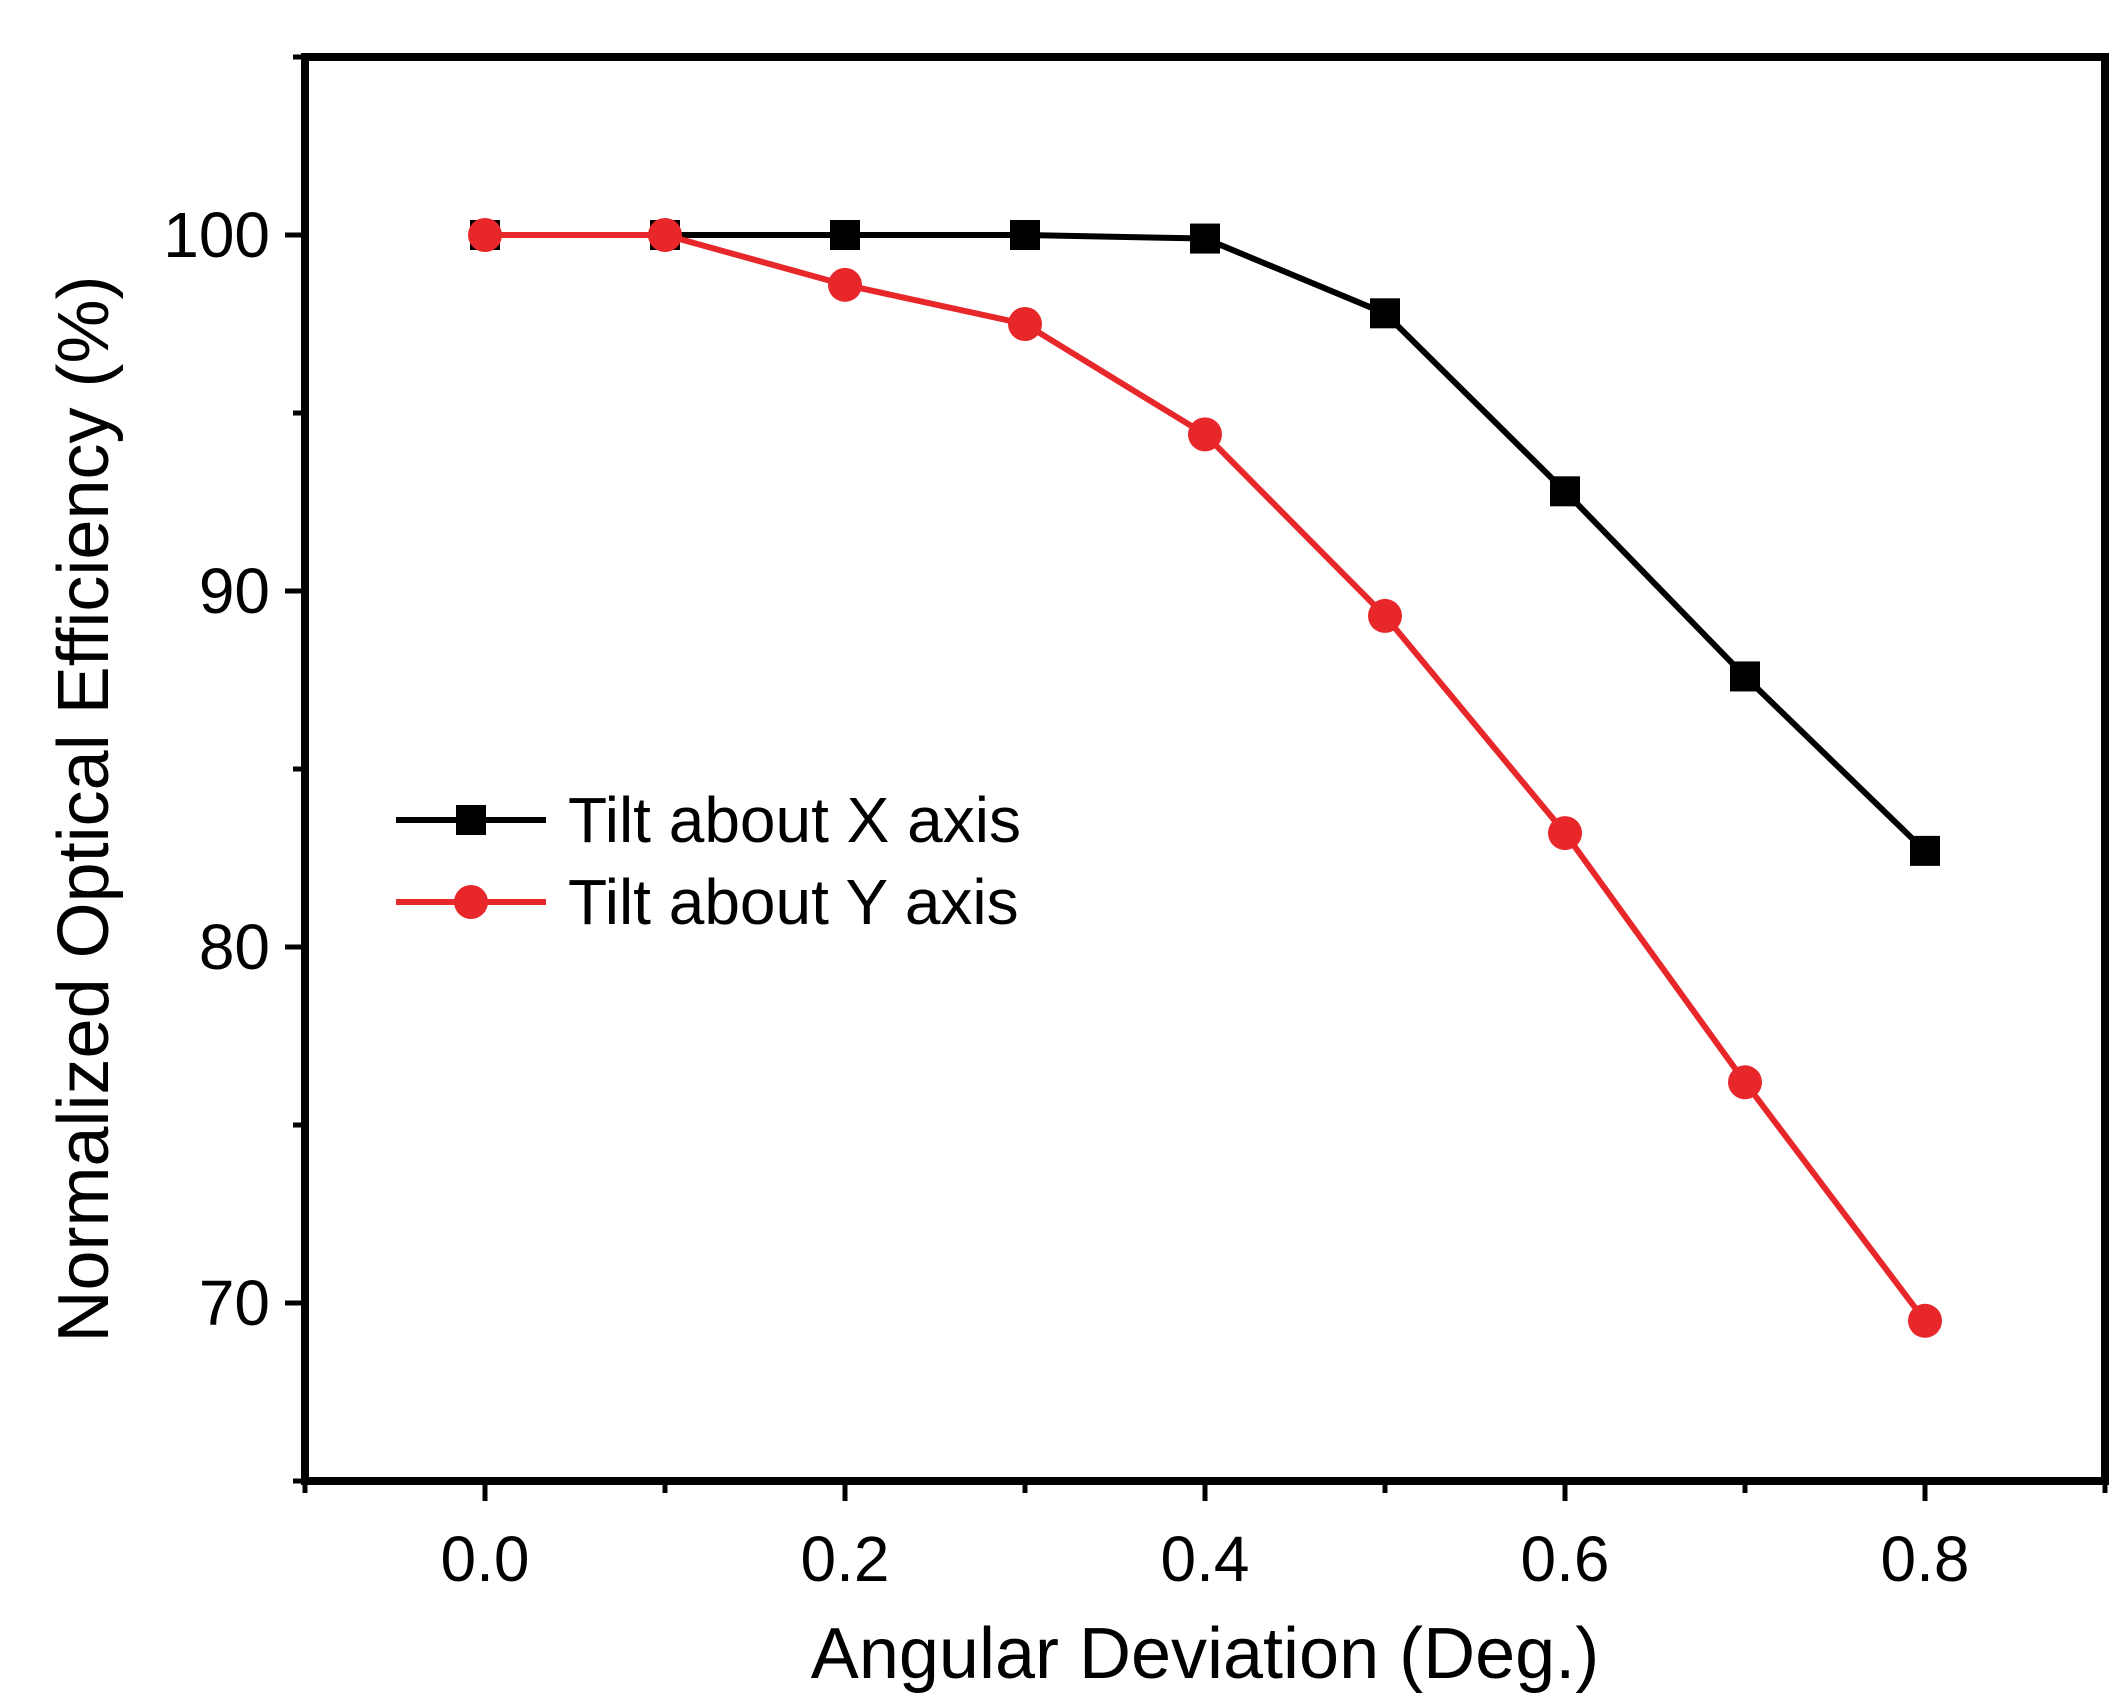 This screenshot has width=2124, height=1696. I want to click on legend-marker-tilt-x, so click(471, 820).